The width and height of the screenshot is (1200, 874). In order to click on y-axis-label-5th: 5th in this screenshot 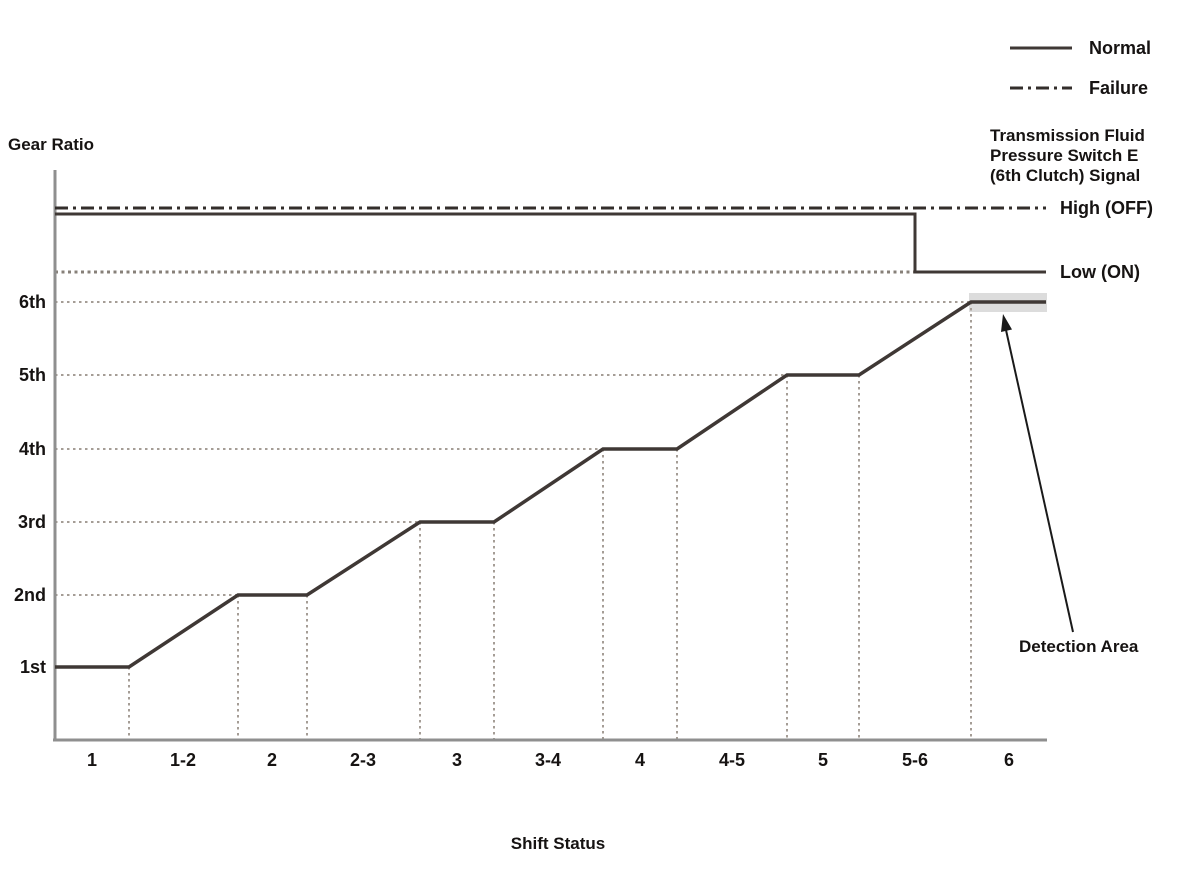, I will do `click(32, 375)`.